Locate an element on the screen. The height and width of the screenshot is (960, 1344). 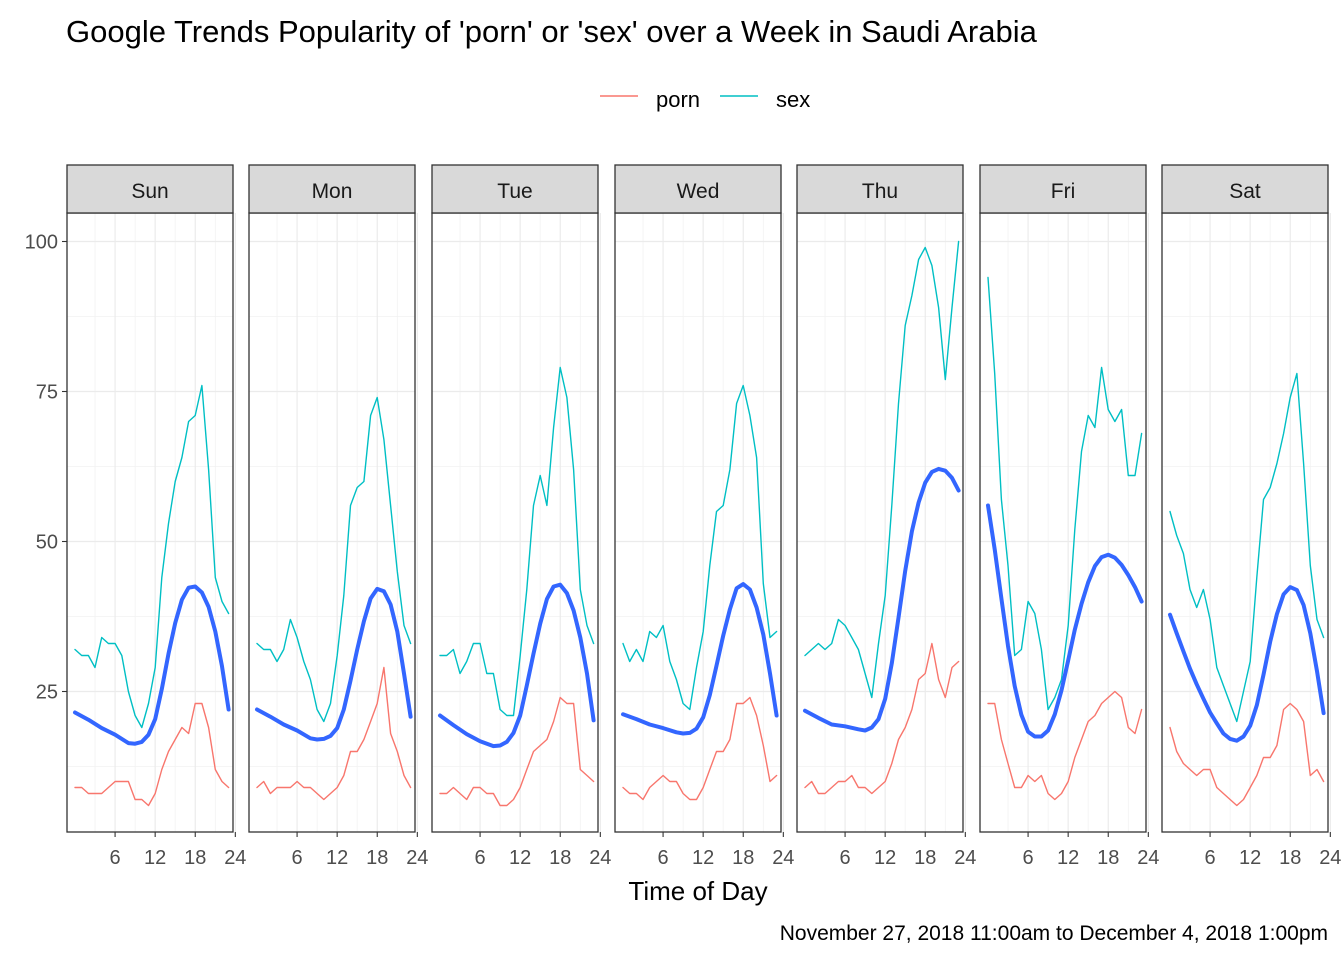
facet-label-thu: Thu is located at coordinates (880, 191).